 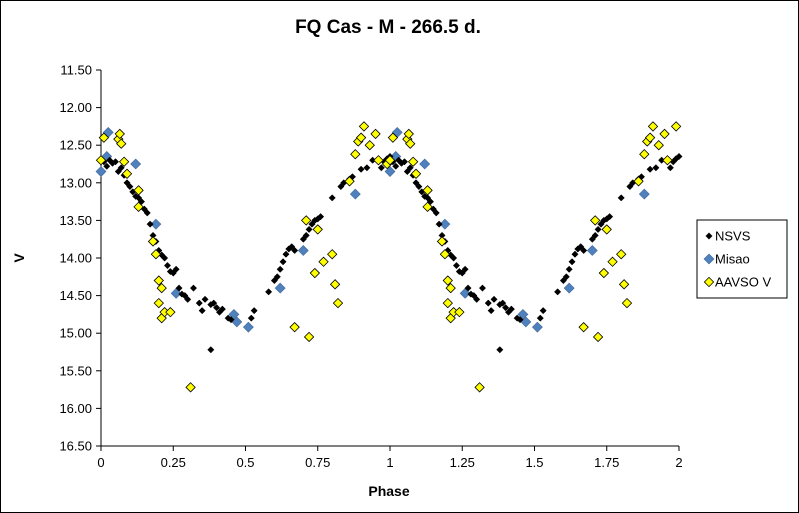 I want to click on x-tick-label: 0.5, so click(x=245, y=462).